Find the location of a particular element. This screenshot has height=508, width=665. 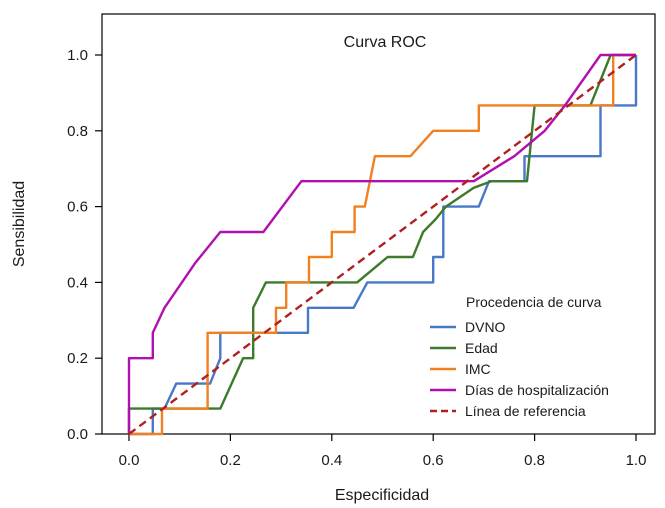

legend-label: Línea de referencia is located at coordinates (525, 411).